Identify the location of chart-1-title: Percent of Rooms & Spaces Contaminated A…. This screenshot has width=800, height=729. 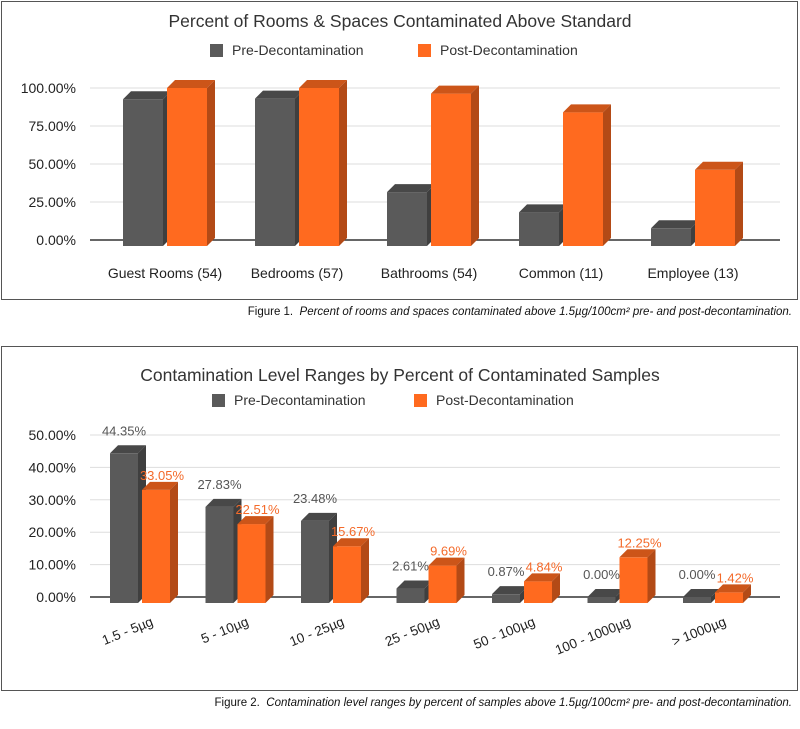
(399, 21).